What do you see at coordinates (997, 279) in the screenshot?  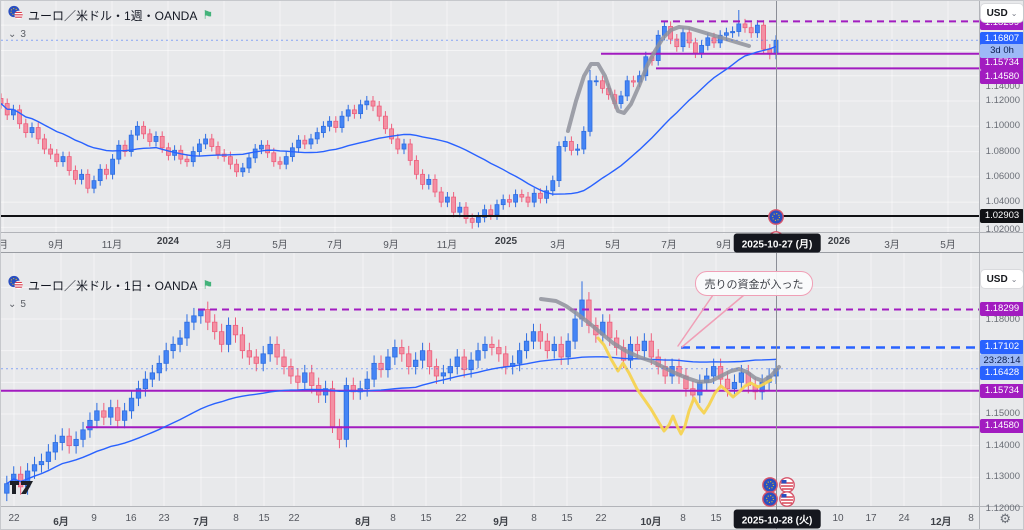 I see `currency-label: USD` at bounding box center [997, 279].